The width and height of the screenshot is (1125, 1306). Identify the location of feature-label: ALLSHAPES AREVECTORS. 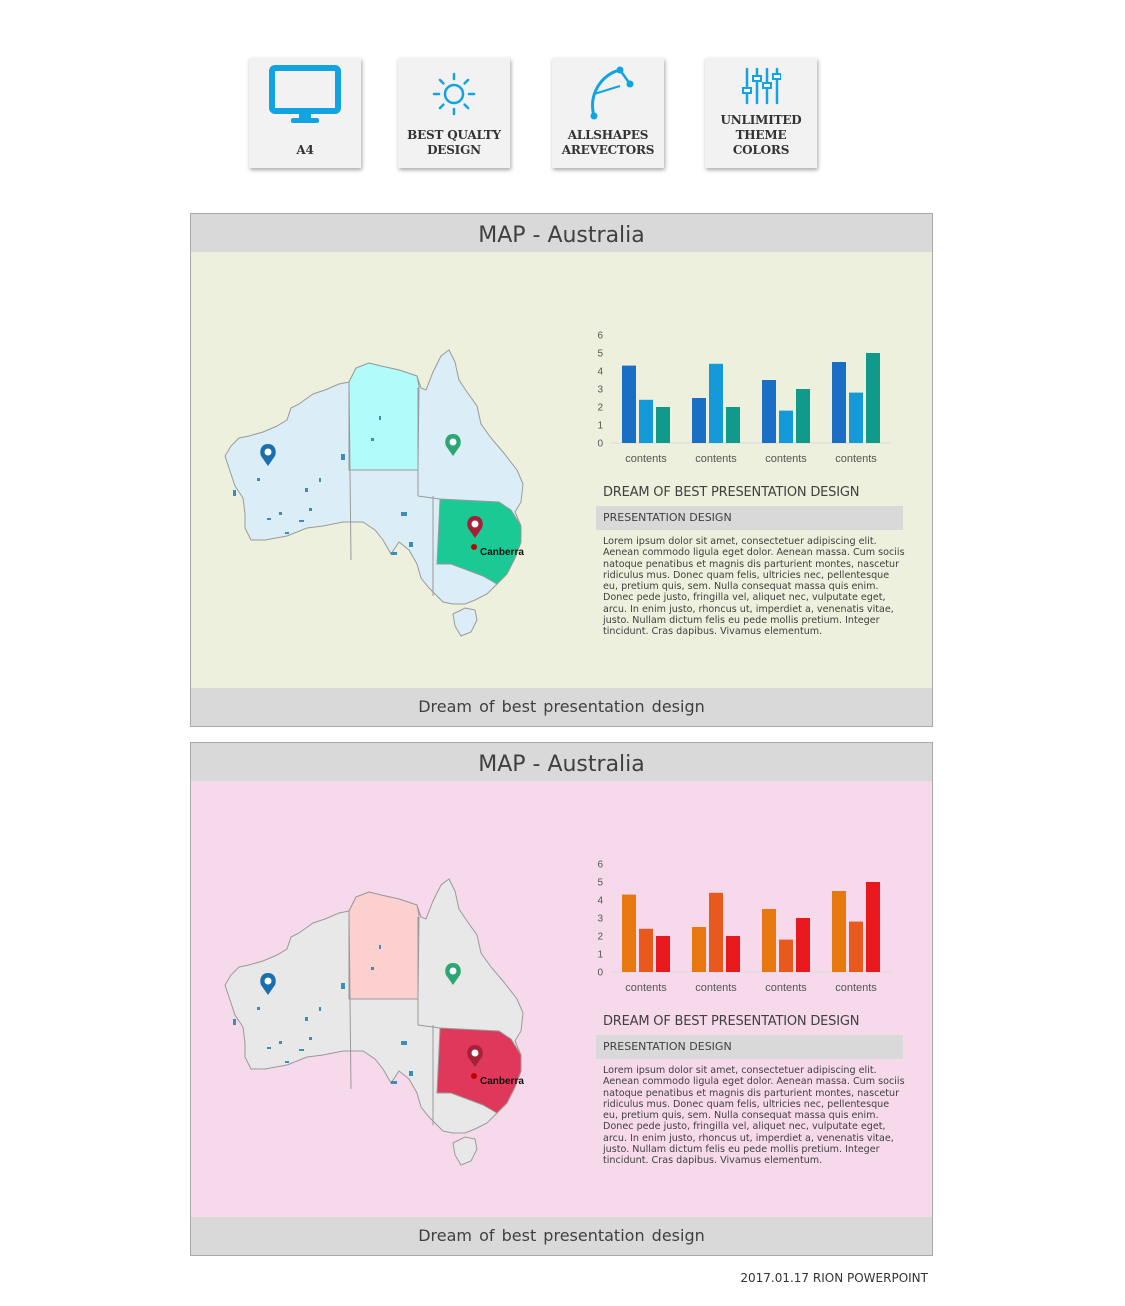
(608, 142).